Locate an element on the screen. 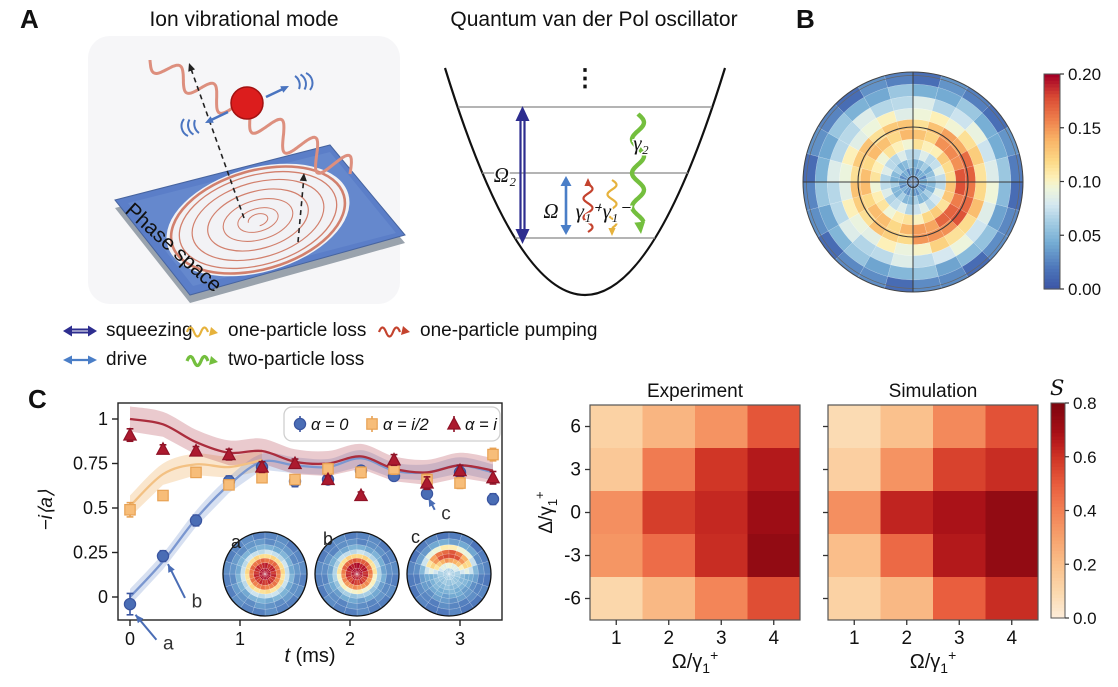 The height and width of the screenshot is (687, 1118). two-particle-loss-wavy-icon is located at coordinates (201, 361).